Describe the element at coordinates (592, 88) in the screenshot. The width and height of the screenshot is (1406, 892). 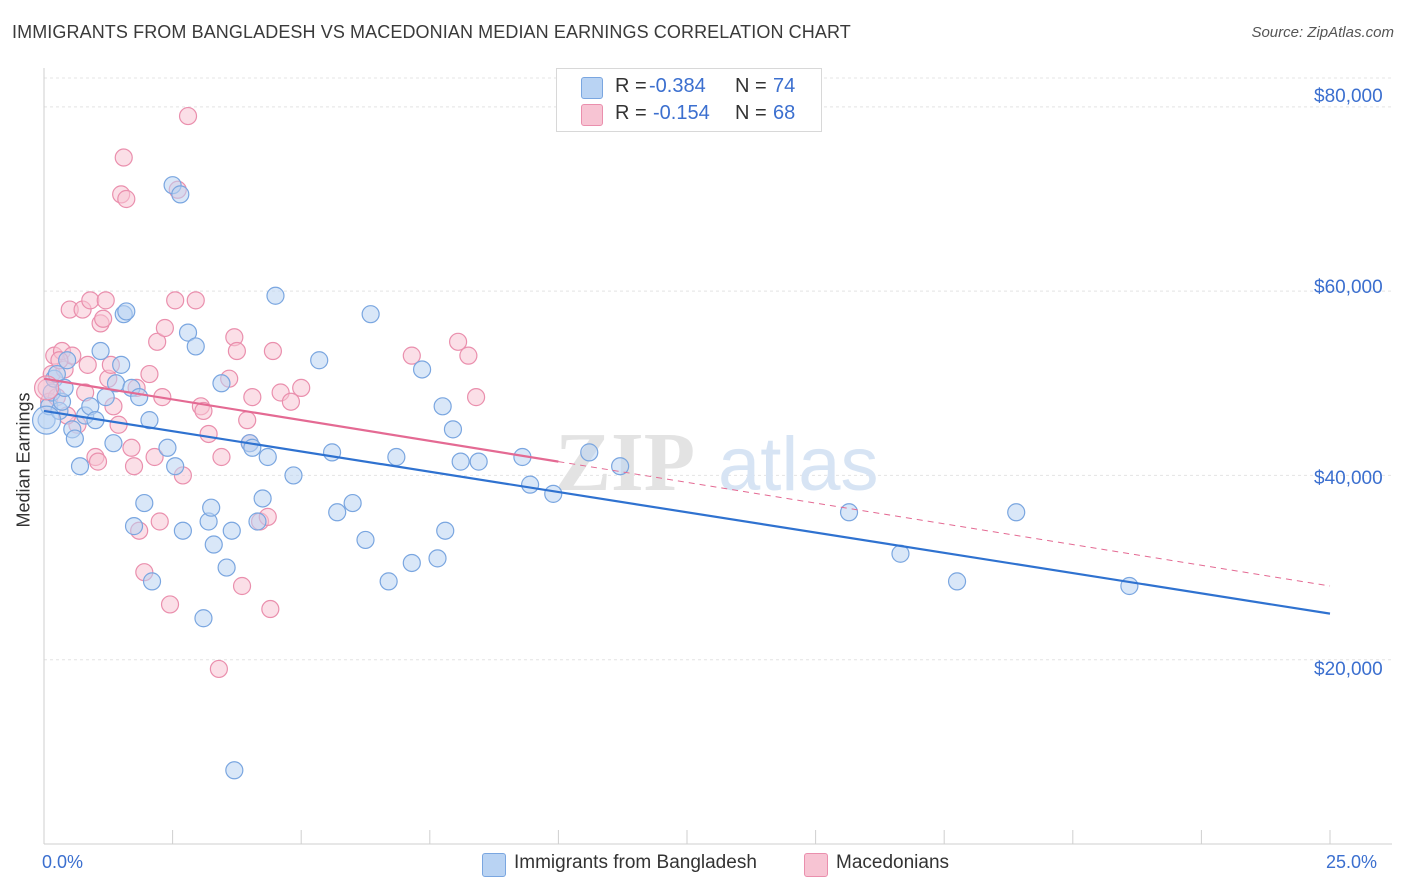
I see `legend-swatch-blue` at that location.